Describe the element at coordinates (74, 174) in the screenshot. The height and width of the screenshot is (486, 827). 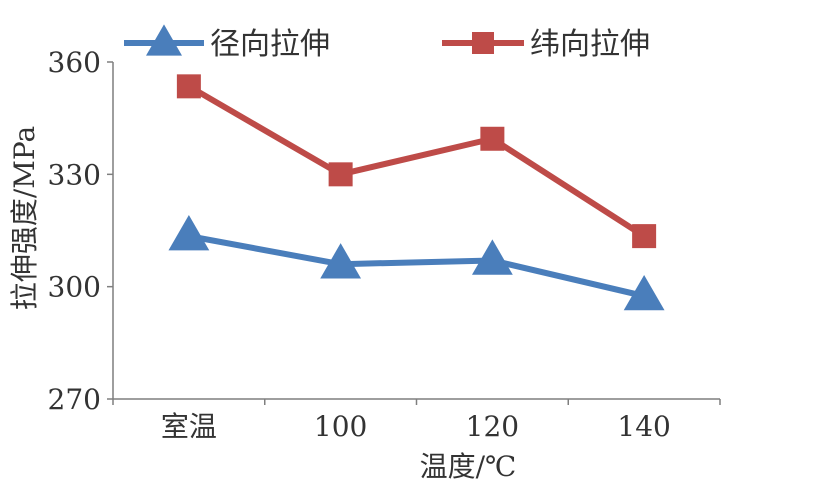
I see `y-tick-label: 330` at that location.